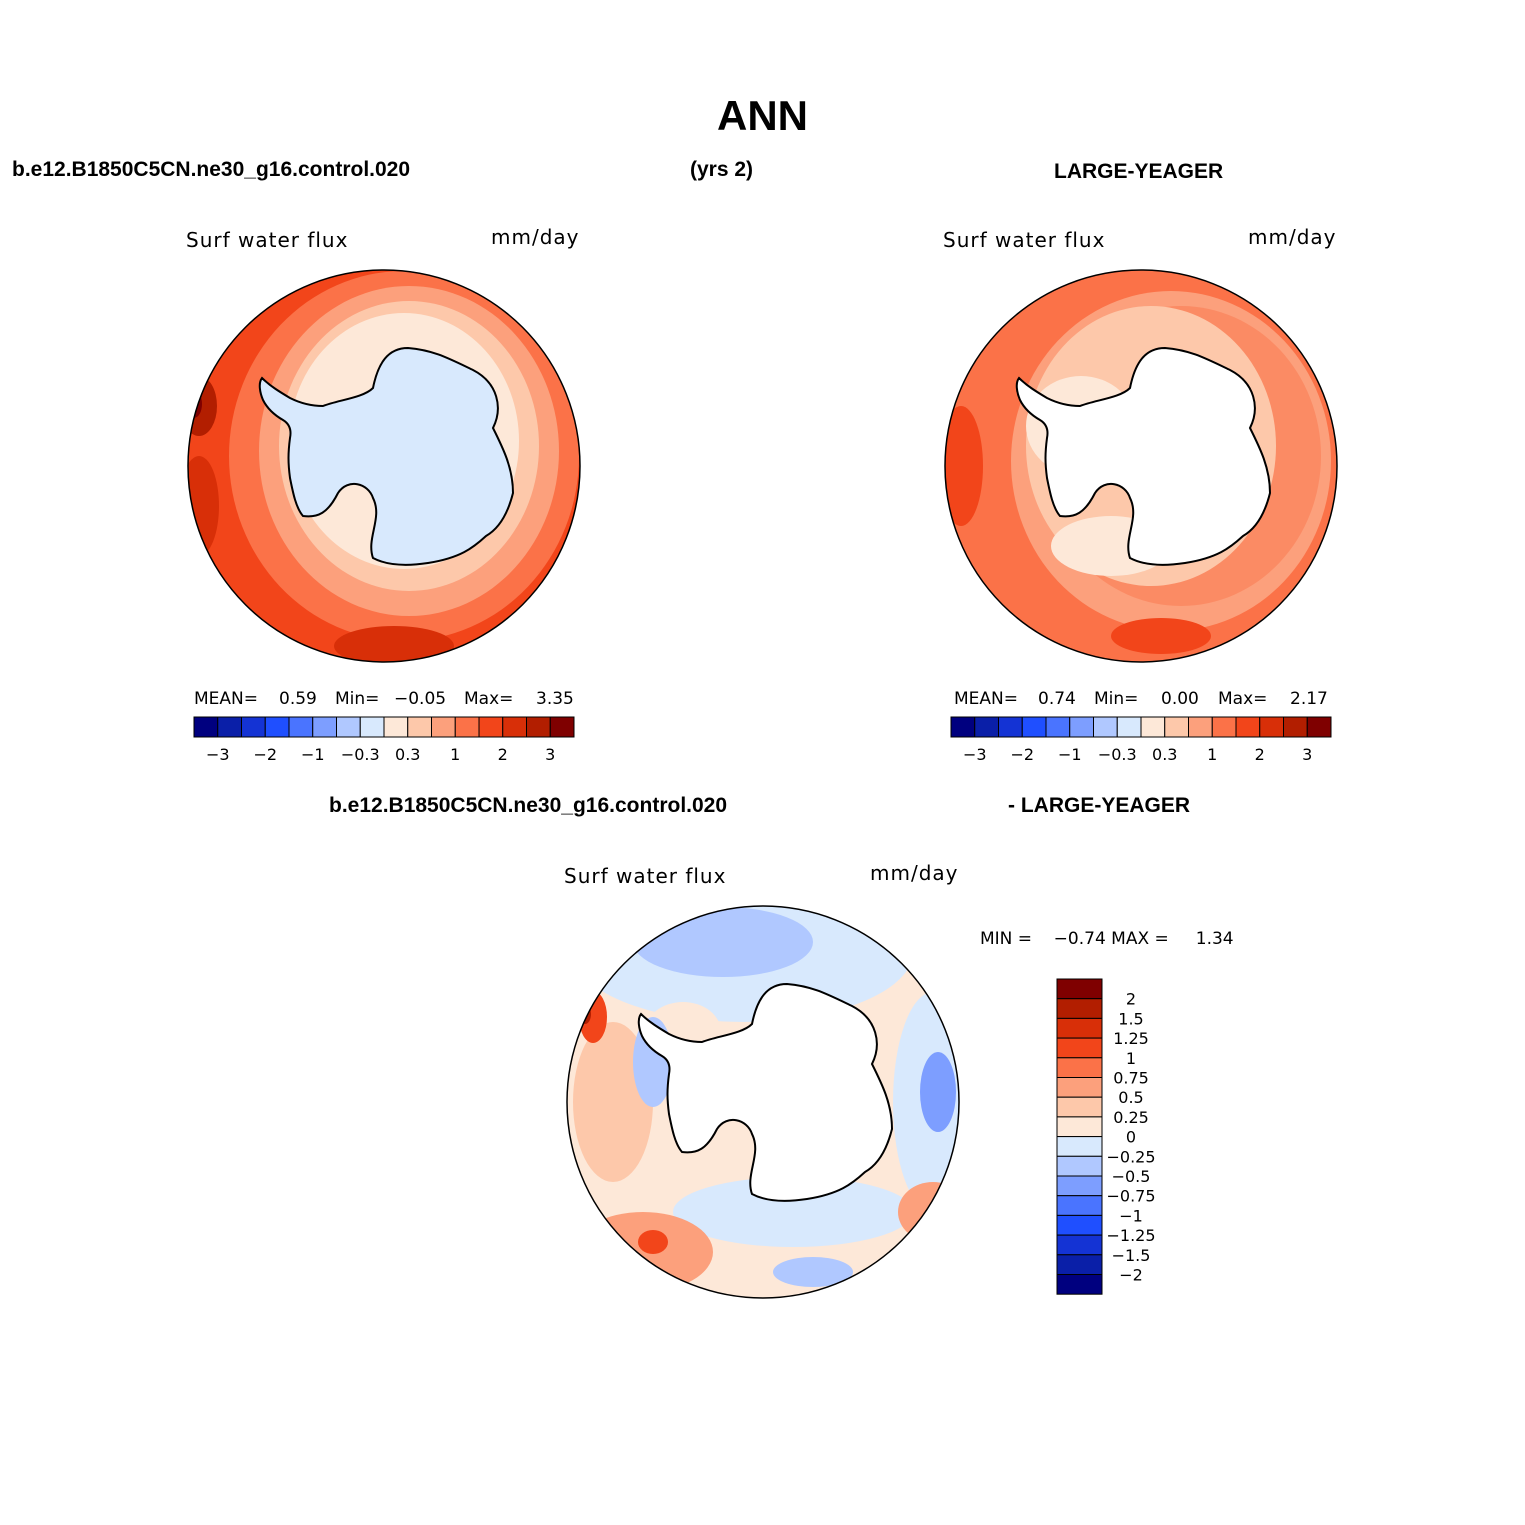  I want to click on colorbar-tick-label: −0.5, so click(1131, 1176).